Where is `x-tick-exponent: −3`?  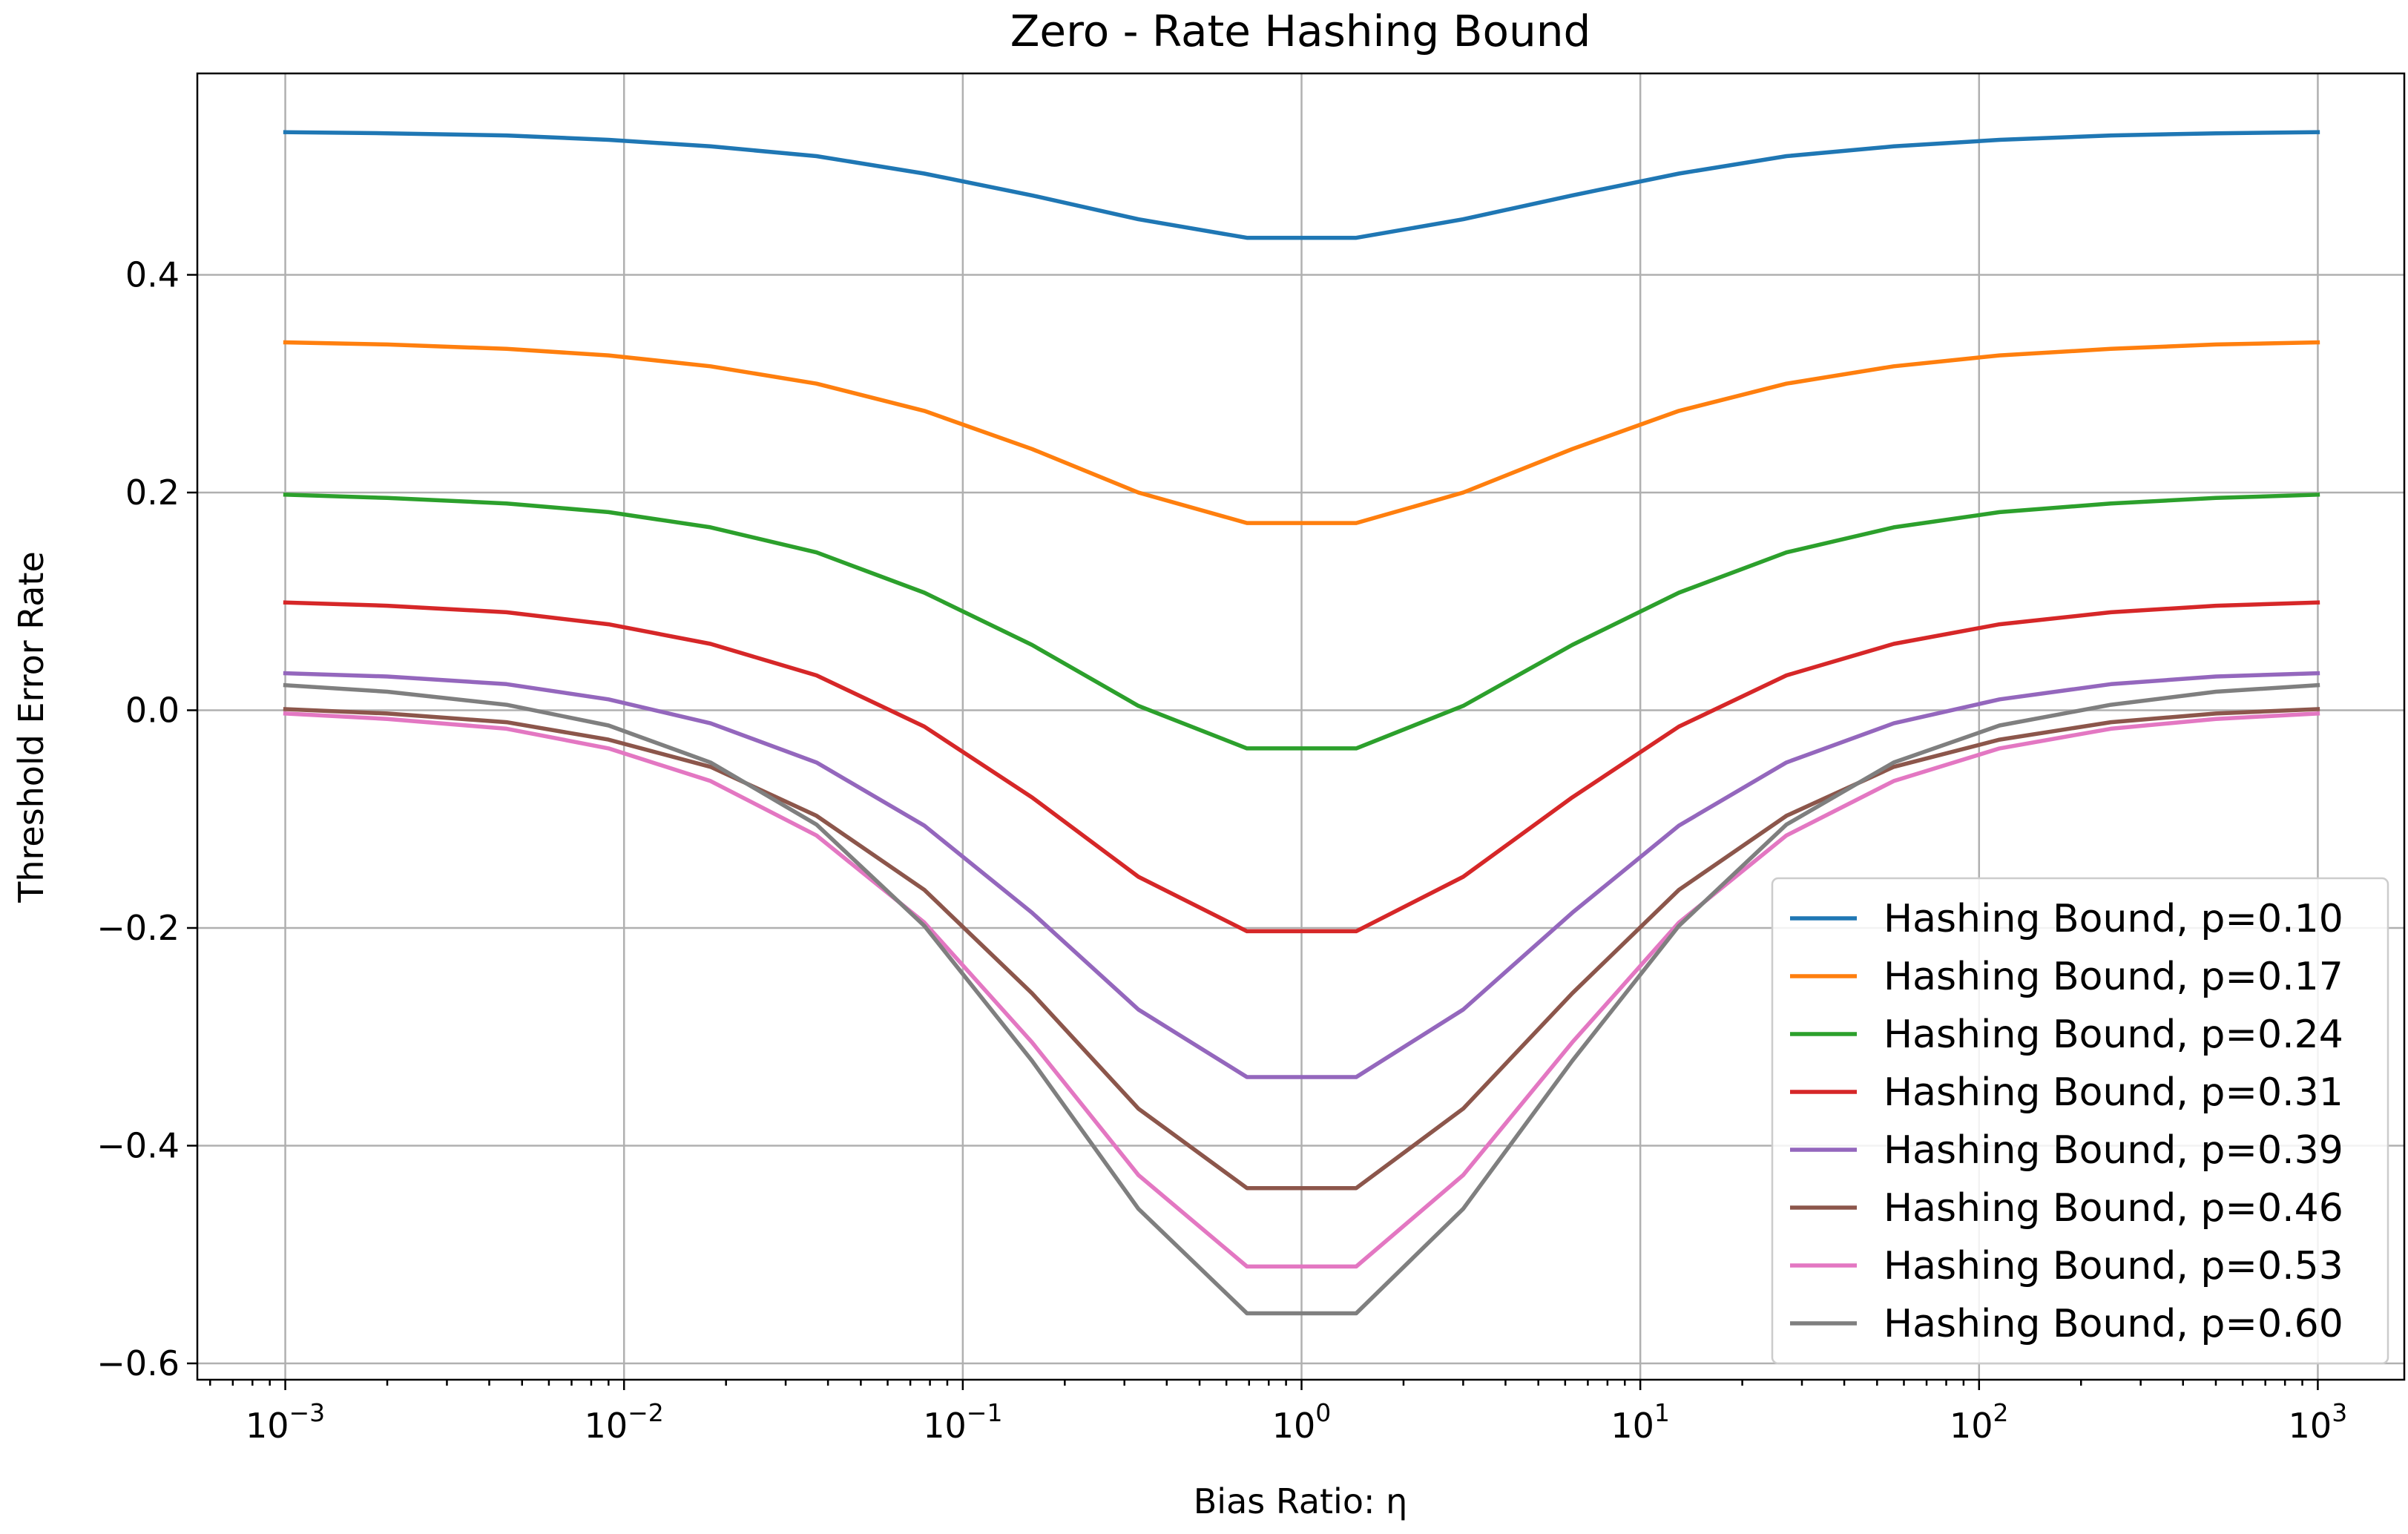 x-tick-exponent: −3 is located at coordinates (307, 1412).